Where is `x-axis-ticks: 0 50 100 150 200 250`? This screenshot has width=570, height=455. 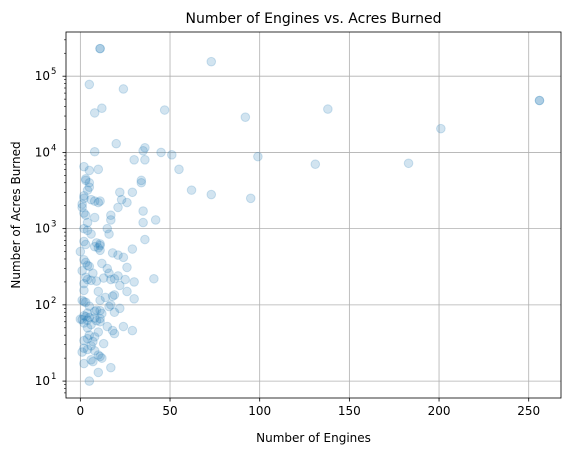 x-axis-ticks: 0 50 100 150 200 250 is located at coordinates (308, 408).